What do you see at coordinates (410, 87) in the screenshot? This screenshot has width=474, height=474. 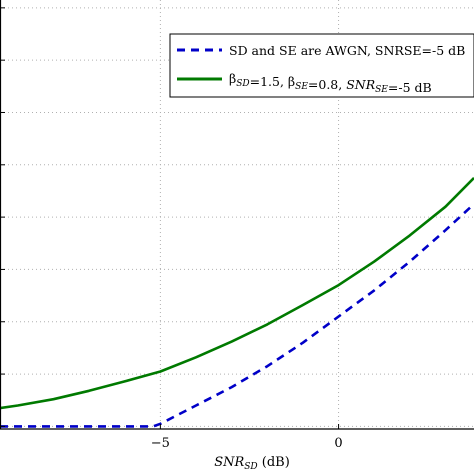 I see `legend-part-5: =-5 dB` at bounding box center [410, 87].